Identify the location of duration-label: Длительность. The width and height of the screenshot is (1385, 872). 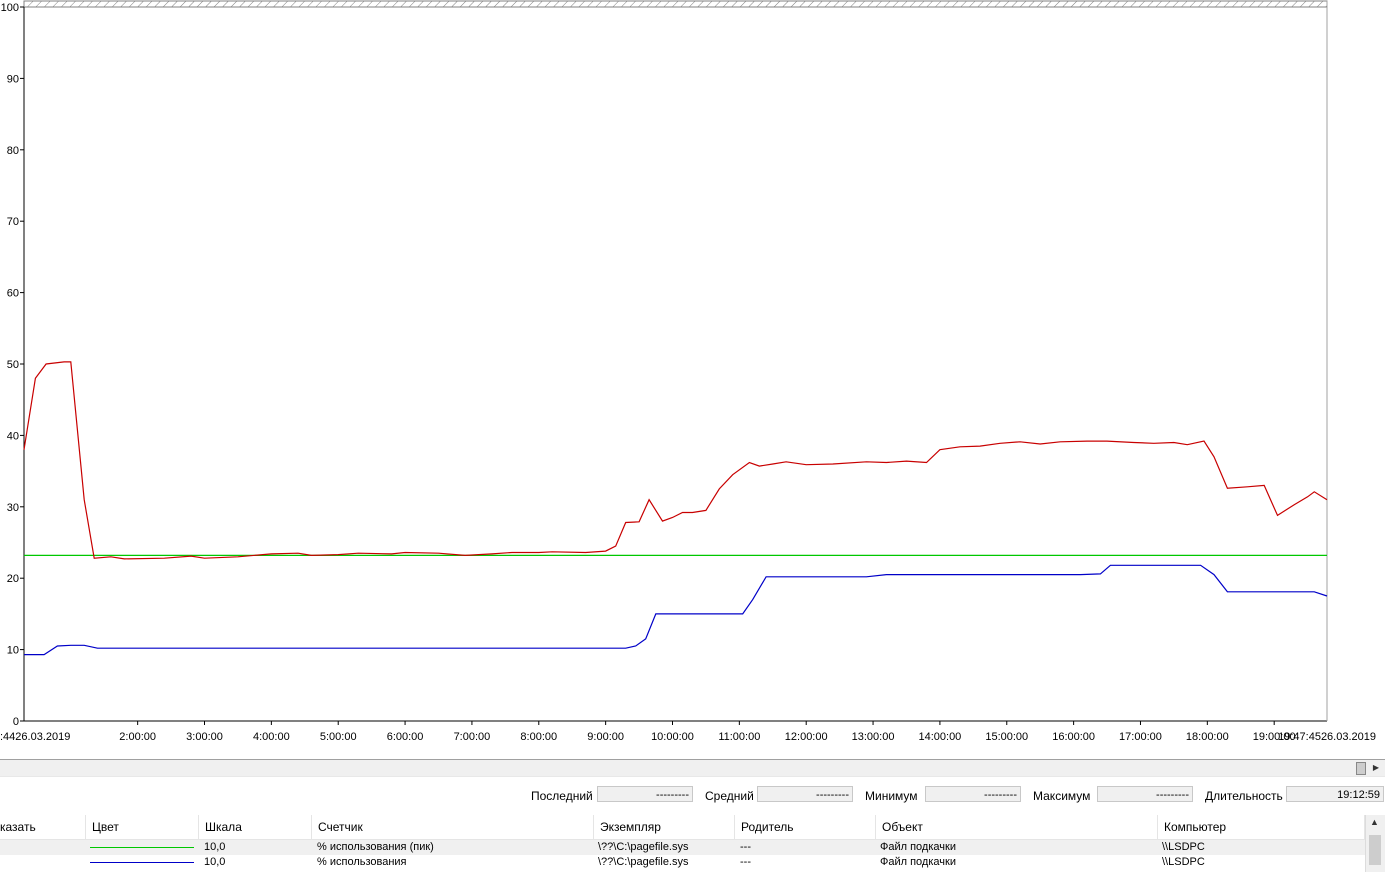
(1244, 796).